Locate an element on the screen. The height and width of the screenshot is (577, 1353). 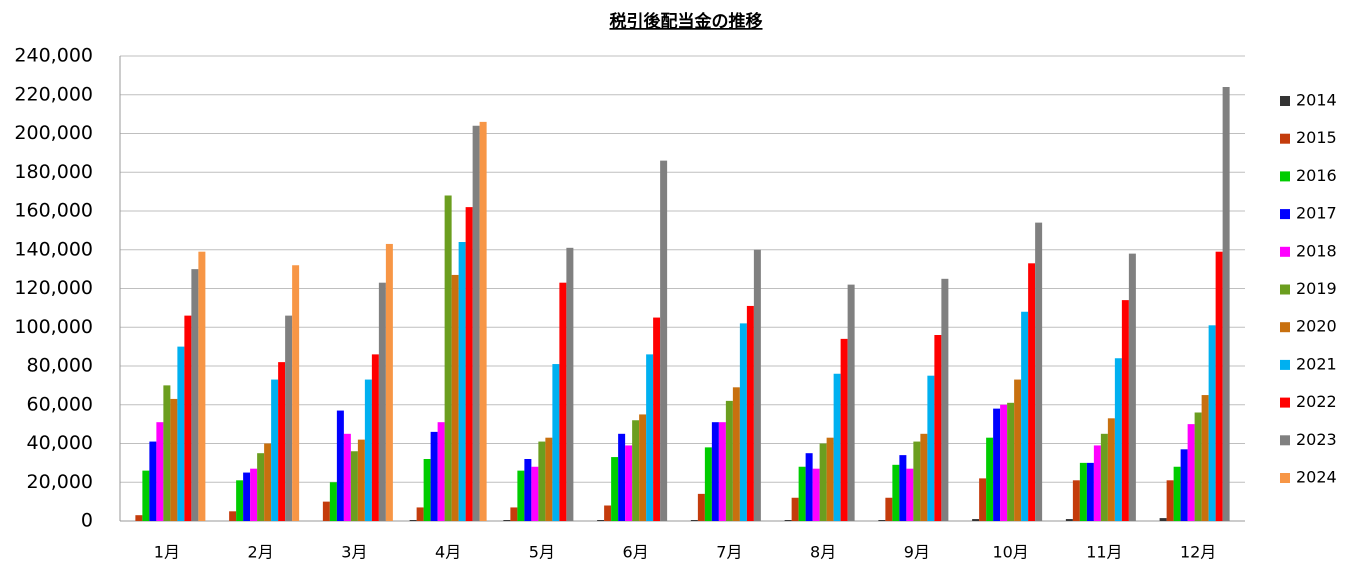
legend-label: 2018 is located at coordinates (1316, 250).